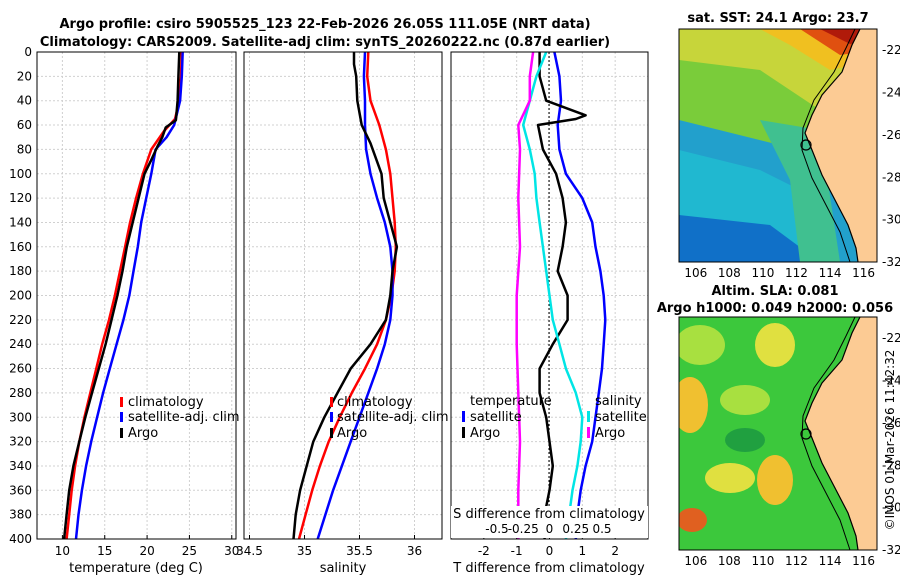 The image size is (900, 584). I want to click on depth-tick-label: 60, so click(24, 125).